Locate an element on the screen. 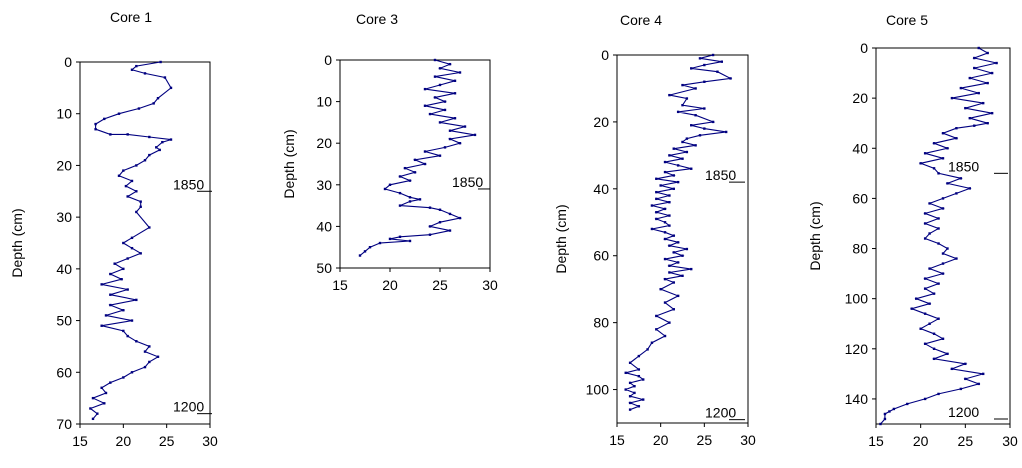 This screenshot has height=468, width=1022. y-axis-label: Depth (cm) is located at coordinates (561, 238).